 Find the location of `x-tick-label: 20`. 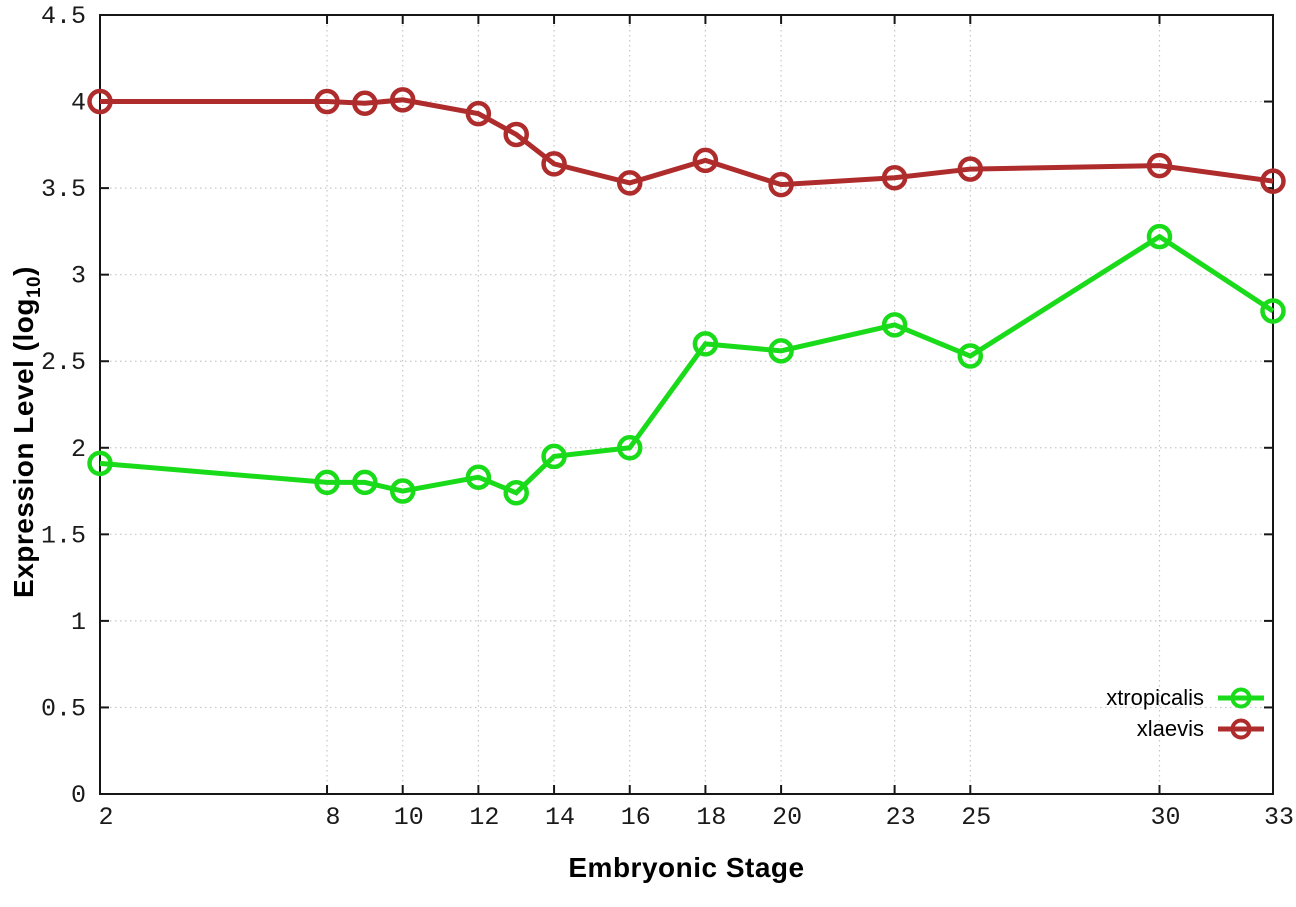

x-tick-label: 20 is located at coordinates (787, 817).